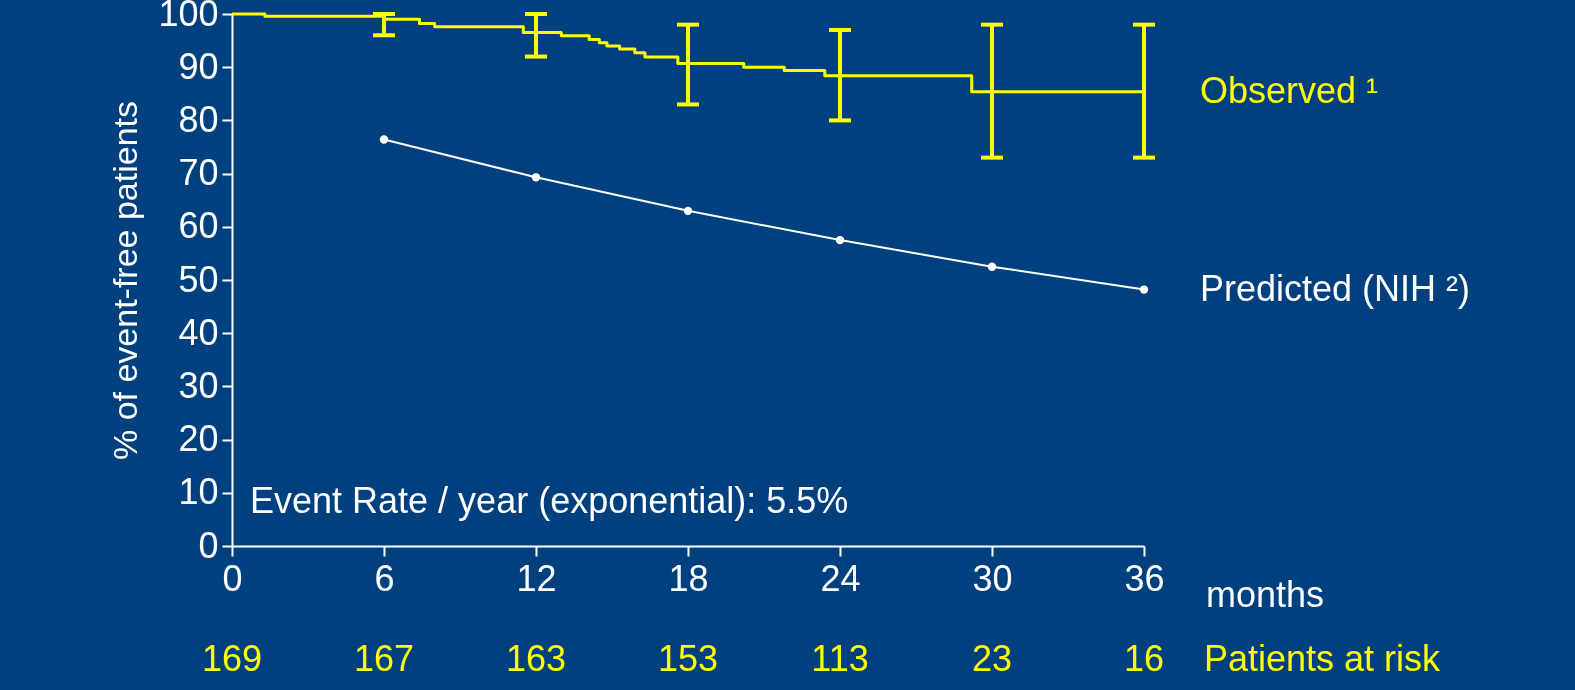 The width and height of the screenshot is (1575, 690). Describe the element at coordinates (688, 578) in the screenshot. I see `x-tick-label: 18` at that location.